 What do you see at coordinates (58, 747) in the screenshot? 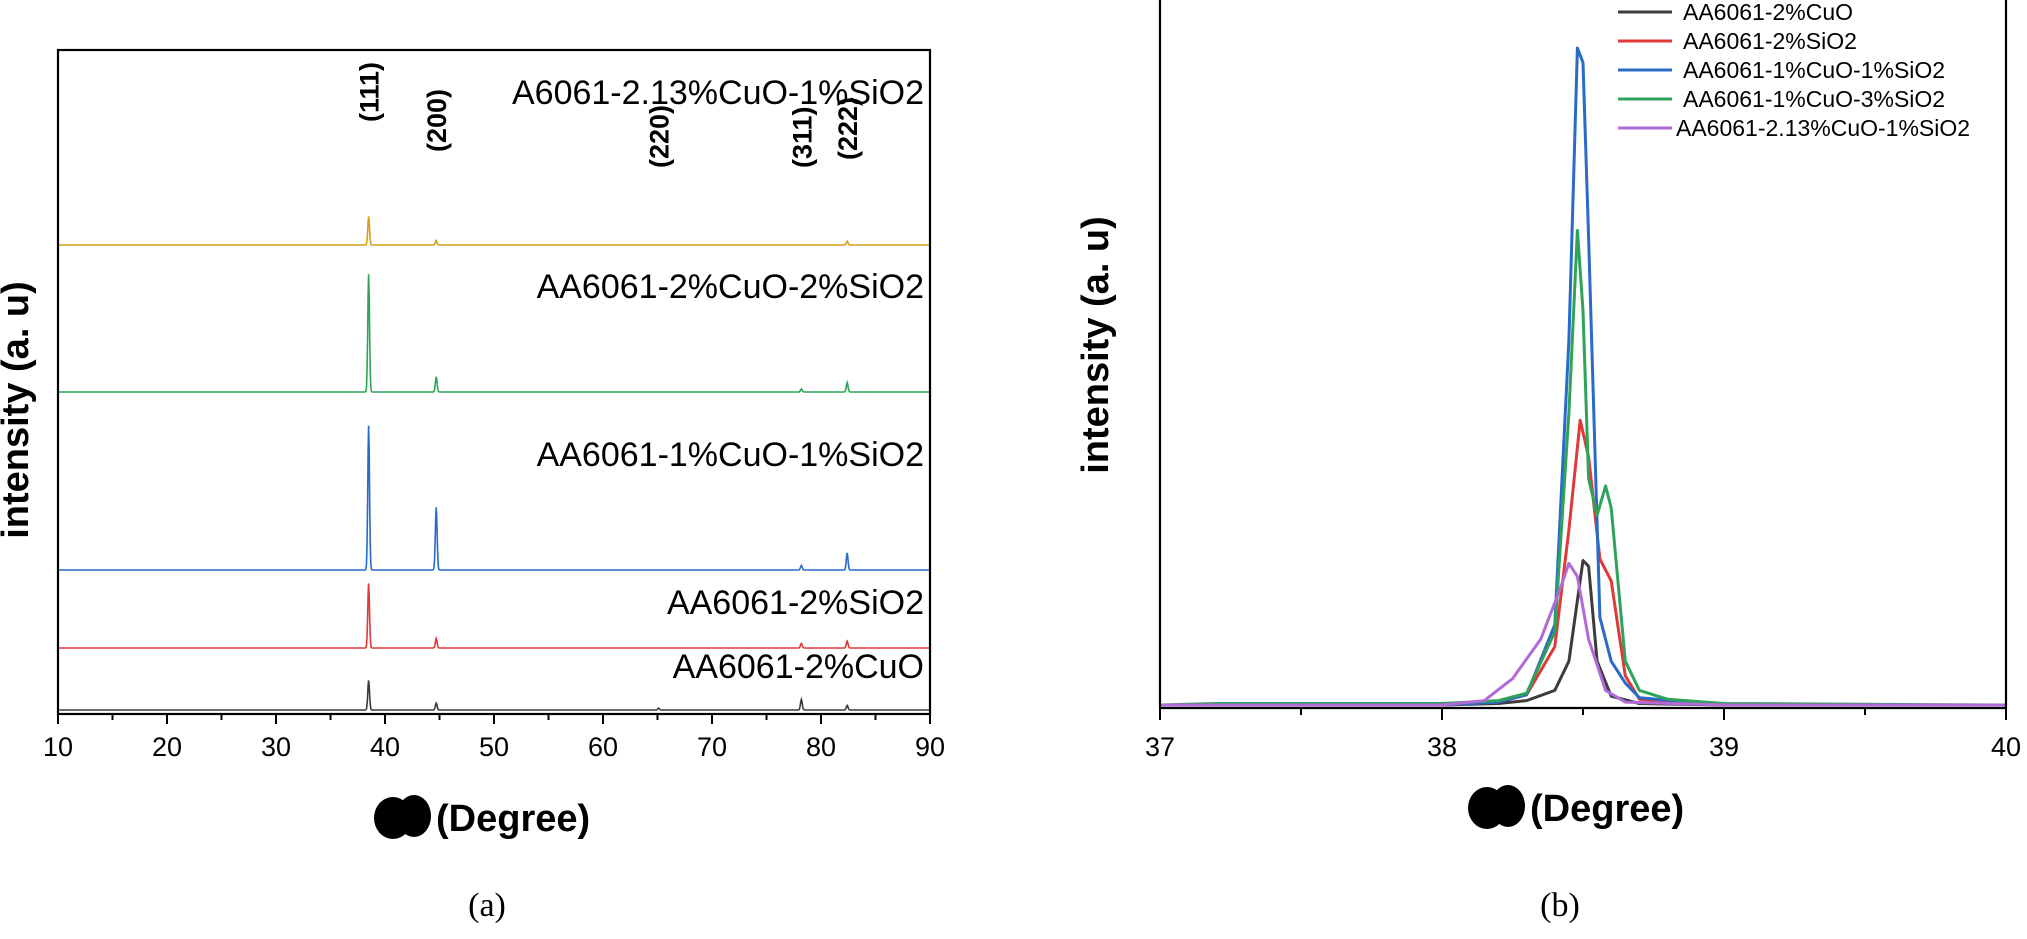
I see `x-tick-label-10: 10` at bounding box center [58, 747].